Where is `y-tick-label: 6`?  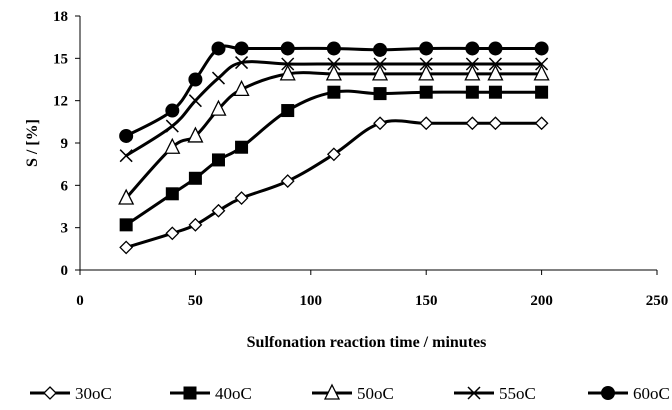 y-tick-label: 6 is located at coordinates (65, 186).